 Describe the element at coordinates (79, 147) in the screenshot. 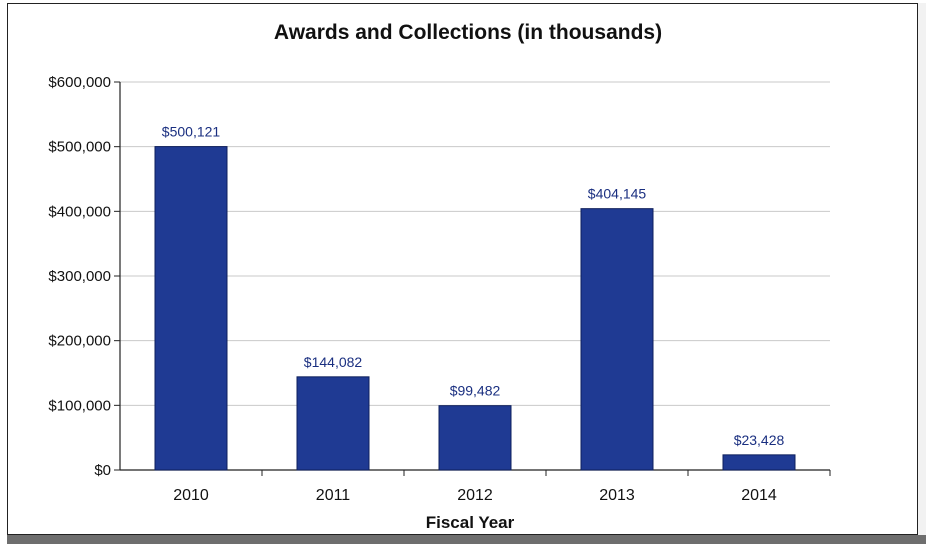

I see `y-tick-label: $500,000` at that location.